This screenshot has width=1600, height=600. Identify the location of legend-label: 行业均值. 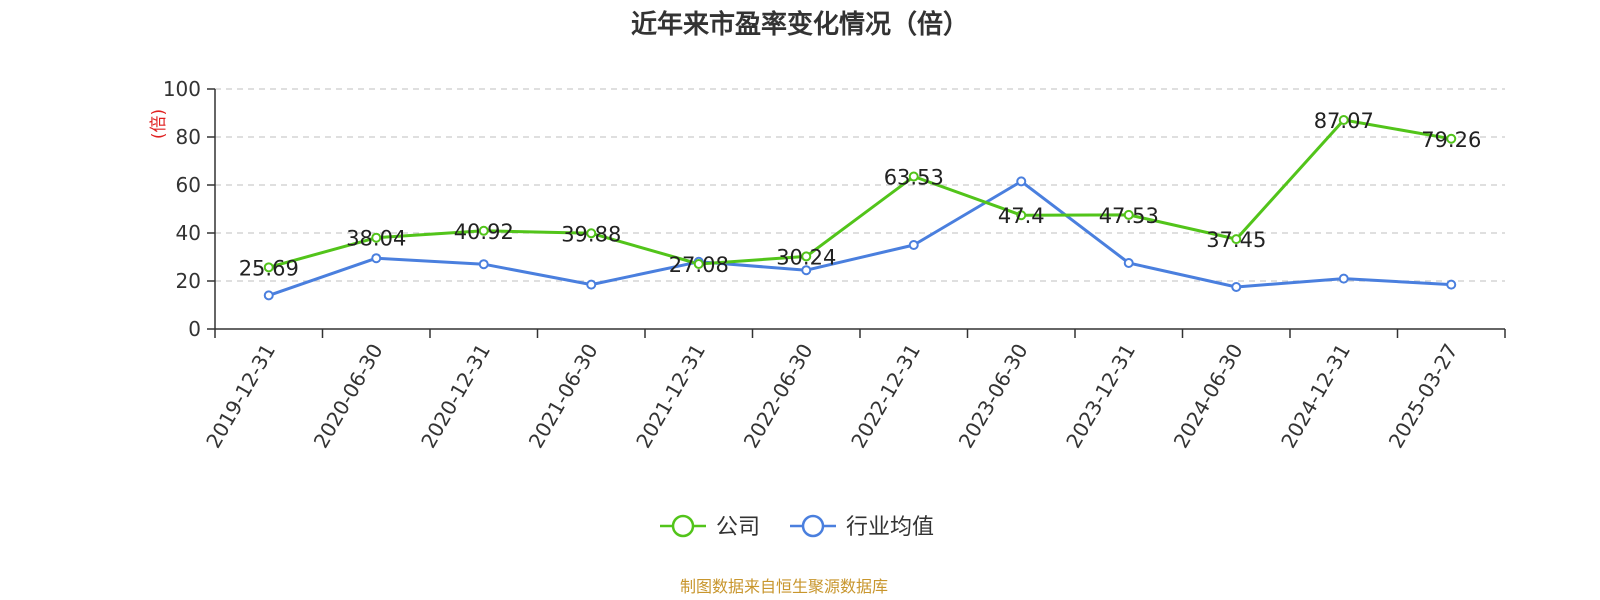
(890, 527).